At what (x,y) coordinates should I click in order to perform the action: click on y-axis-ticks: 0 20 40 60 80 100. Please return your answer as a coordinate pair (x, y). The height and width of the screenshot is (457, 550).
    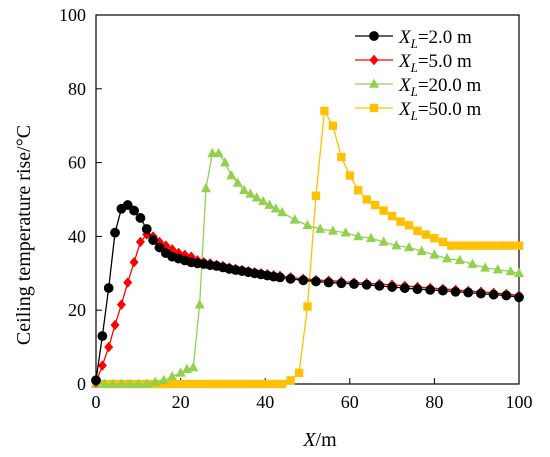
    Looking at the image, I should click on (80, 199).